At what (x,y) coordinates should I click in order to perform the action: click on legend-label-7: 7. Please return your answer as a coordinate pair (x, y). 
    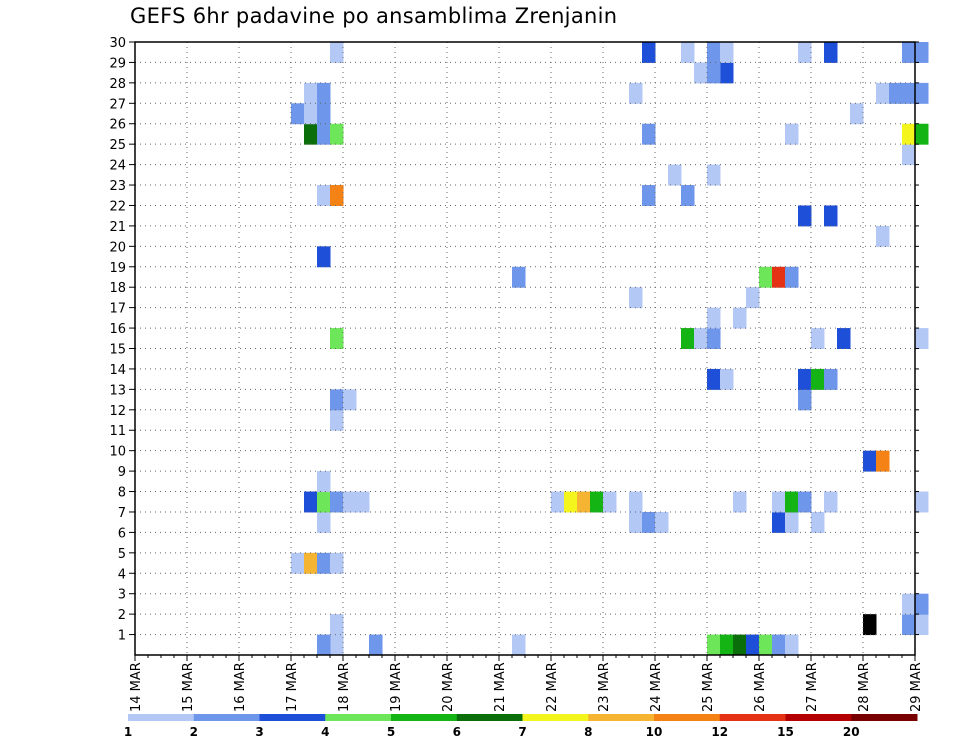
    Looking at the image, I should click on (522, 732).